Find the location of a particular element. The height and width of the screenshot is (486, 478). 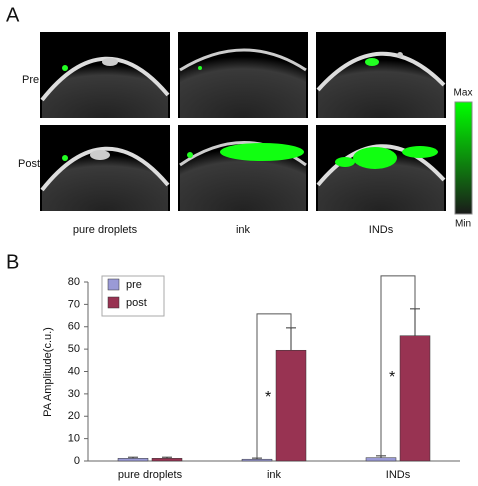

column-label: INDs is located at coordinates (381, 230).